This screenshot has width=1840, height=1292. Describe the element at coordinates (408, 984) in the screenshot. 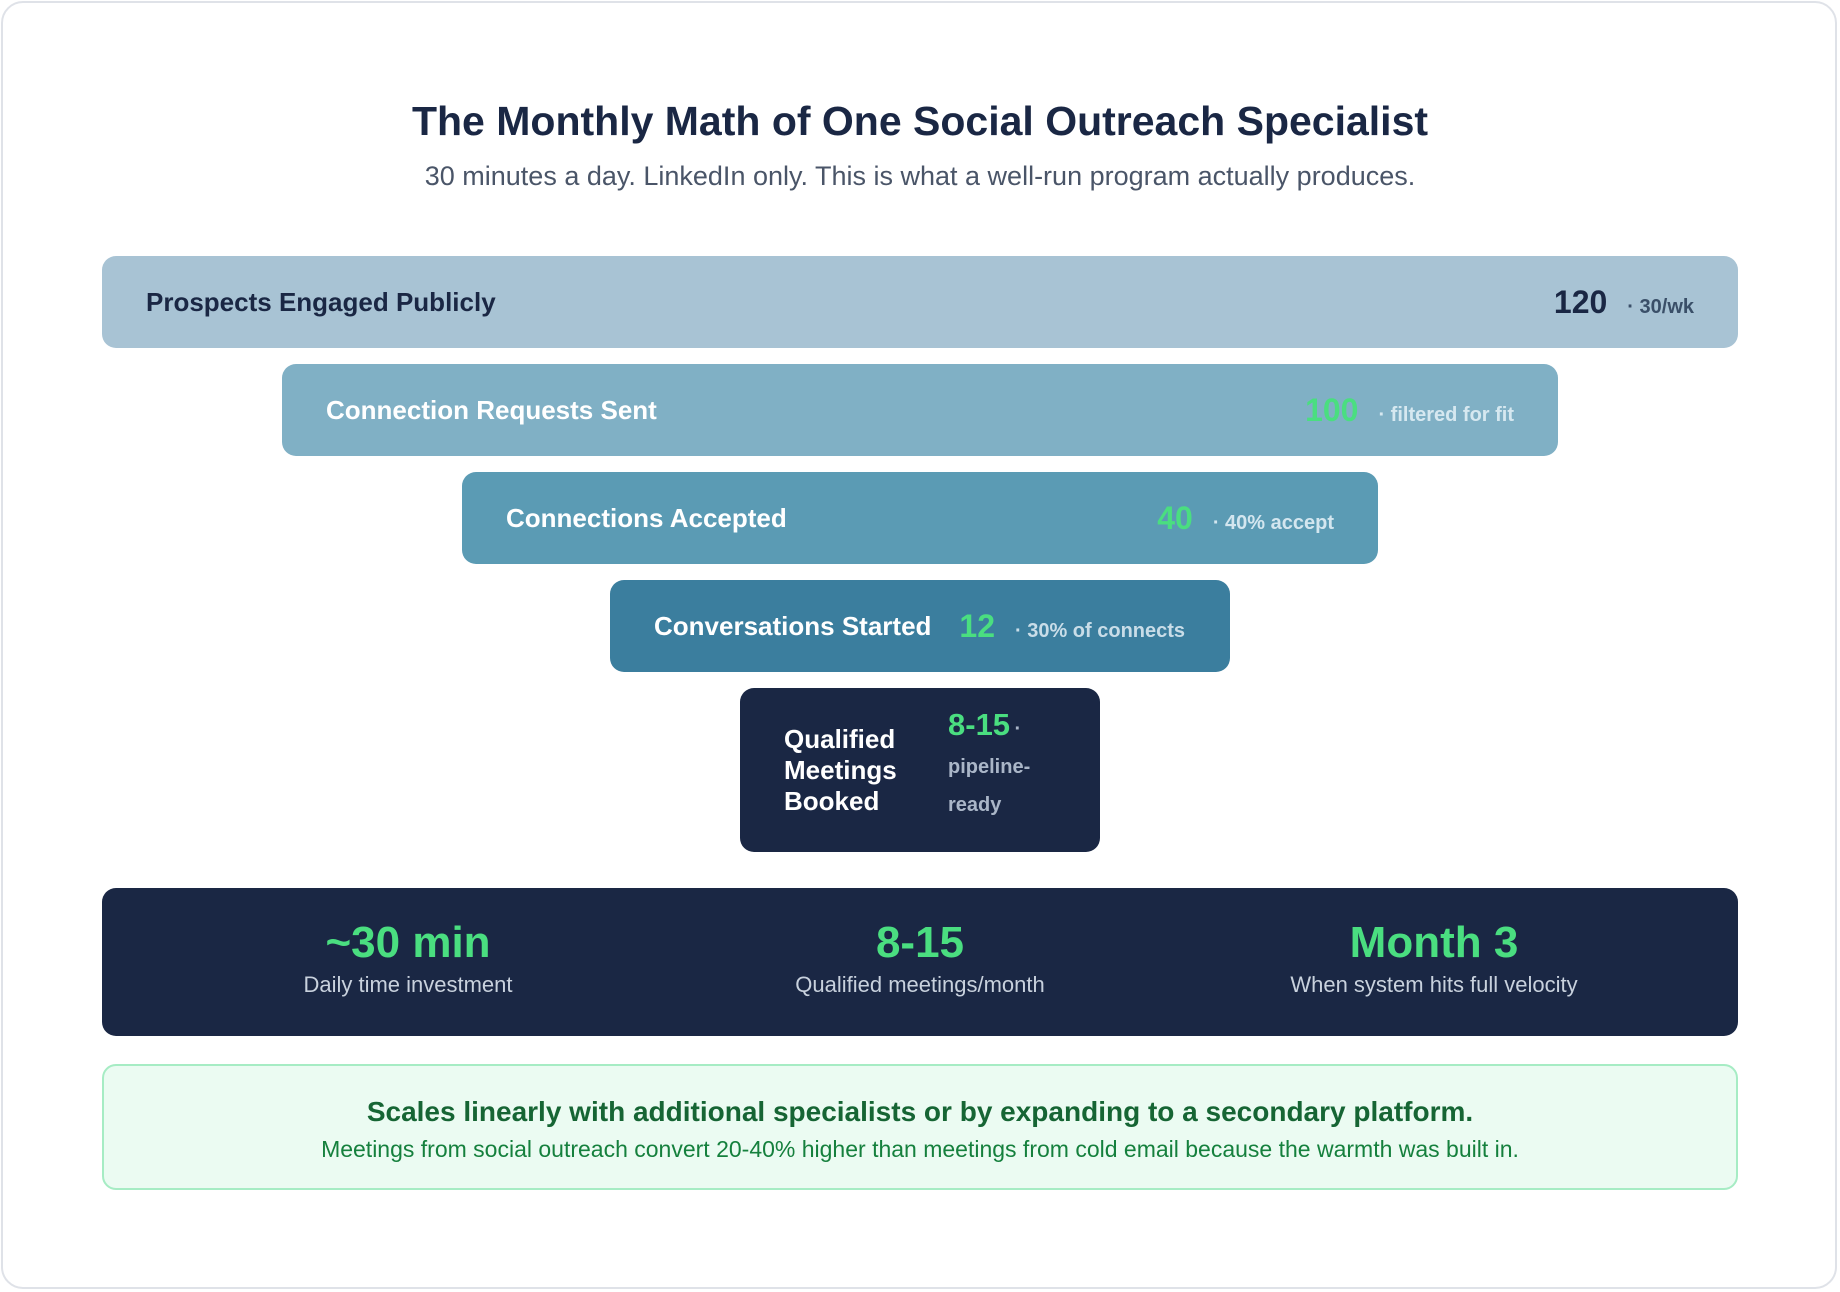

I see `metric-label: Daily time investment` at that location.